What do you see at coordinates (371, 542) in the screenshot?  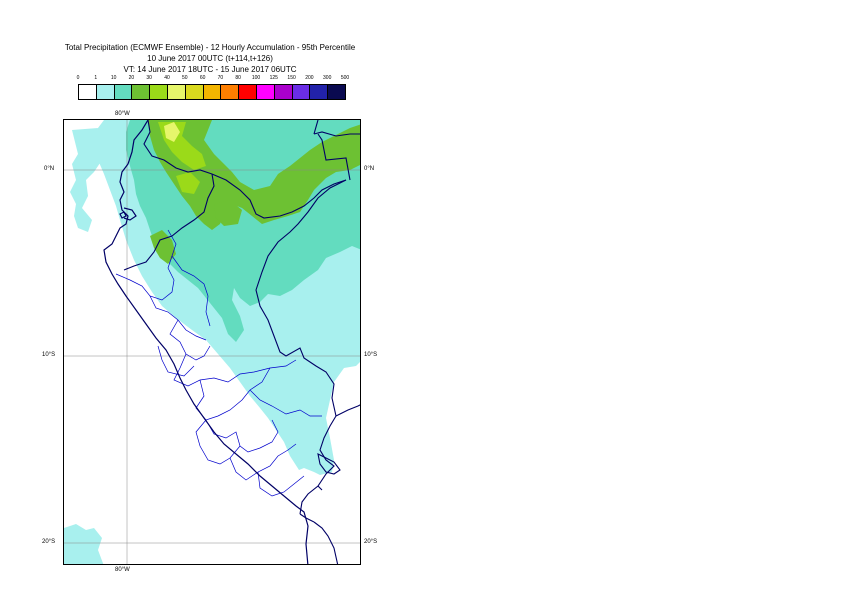 I see `lat-label-20s-right: 20°S` at bounding box center [371, 542].